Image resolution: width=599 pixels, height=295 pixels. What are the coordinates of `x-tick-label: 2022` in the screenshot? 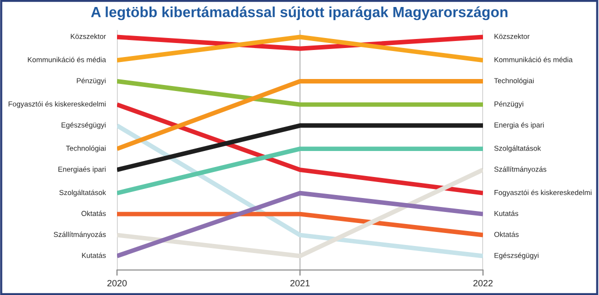 It's located at (483, 283).